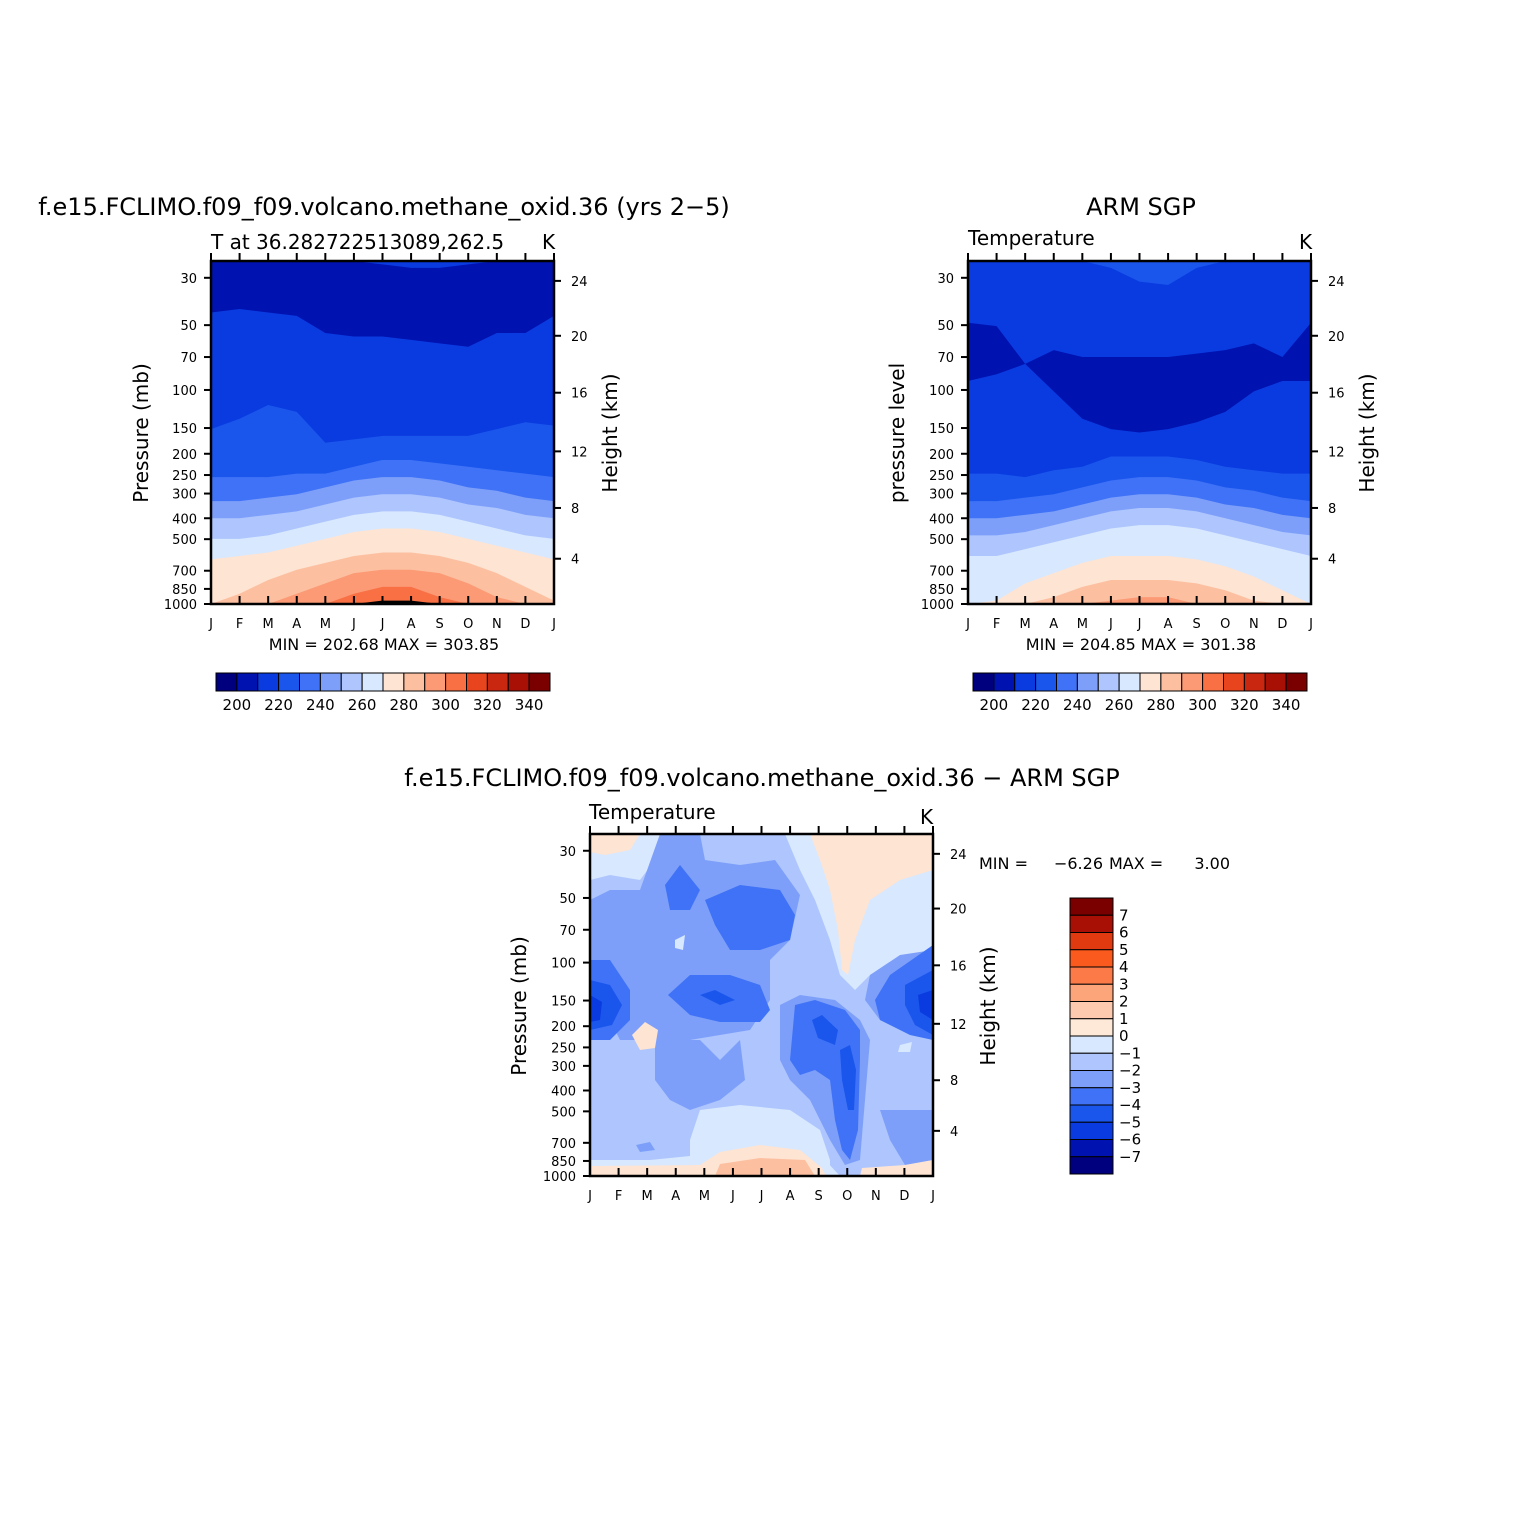 The width and height of the screenshot is (1524, 1524). What do you see at coordinates (761, 1005) in the screenshot?
I see `panel-diff-plot-area` at bounding box center [761, 1005].